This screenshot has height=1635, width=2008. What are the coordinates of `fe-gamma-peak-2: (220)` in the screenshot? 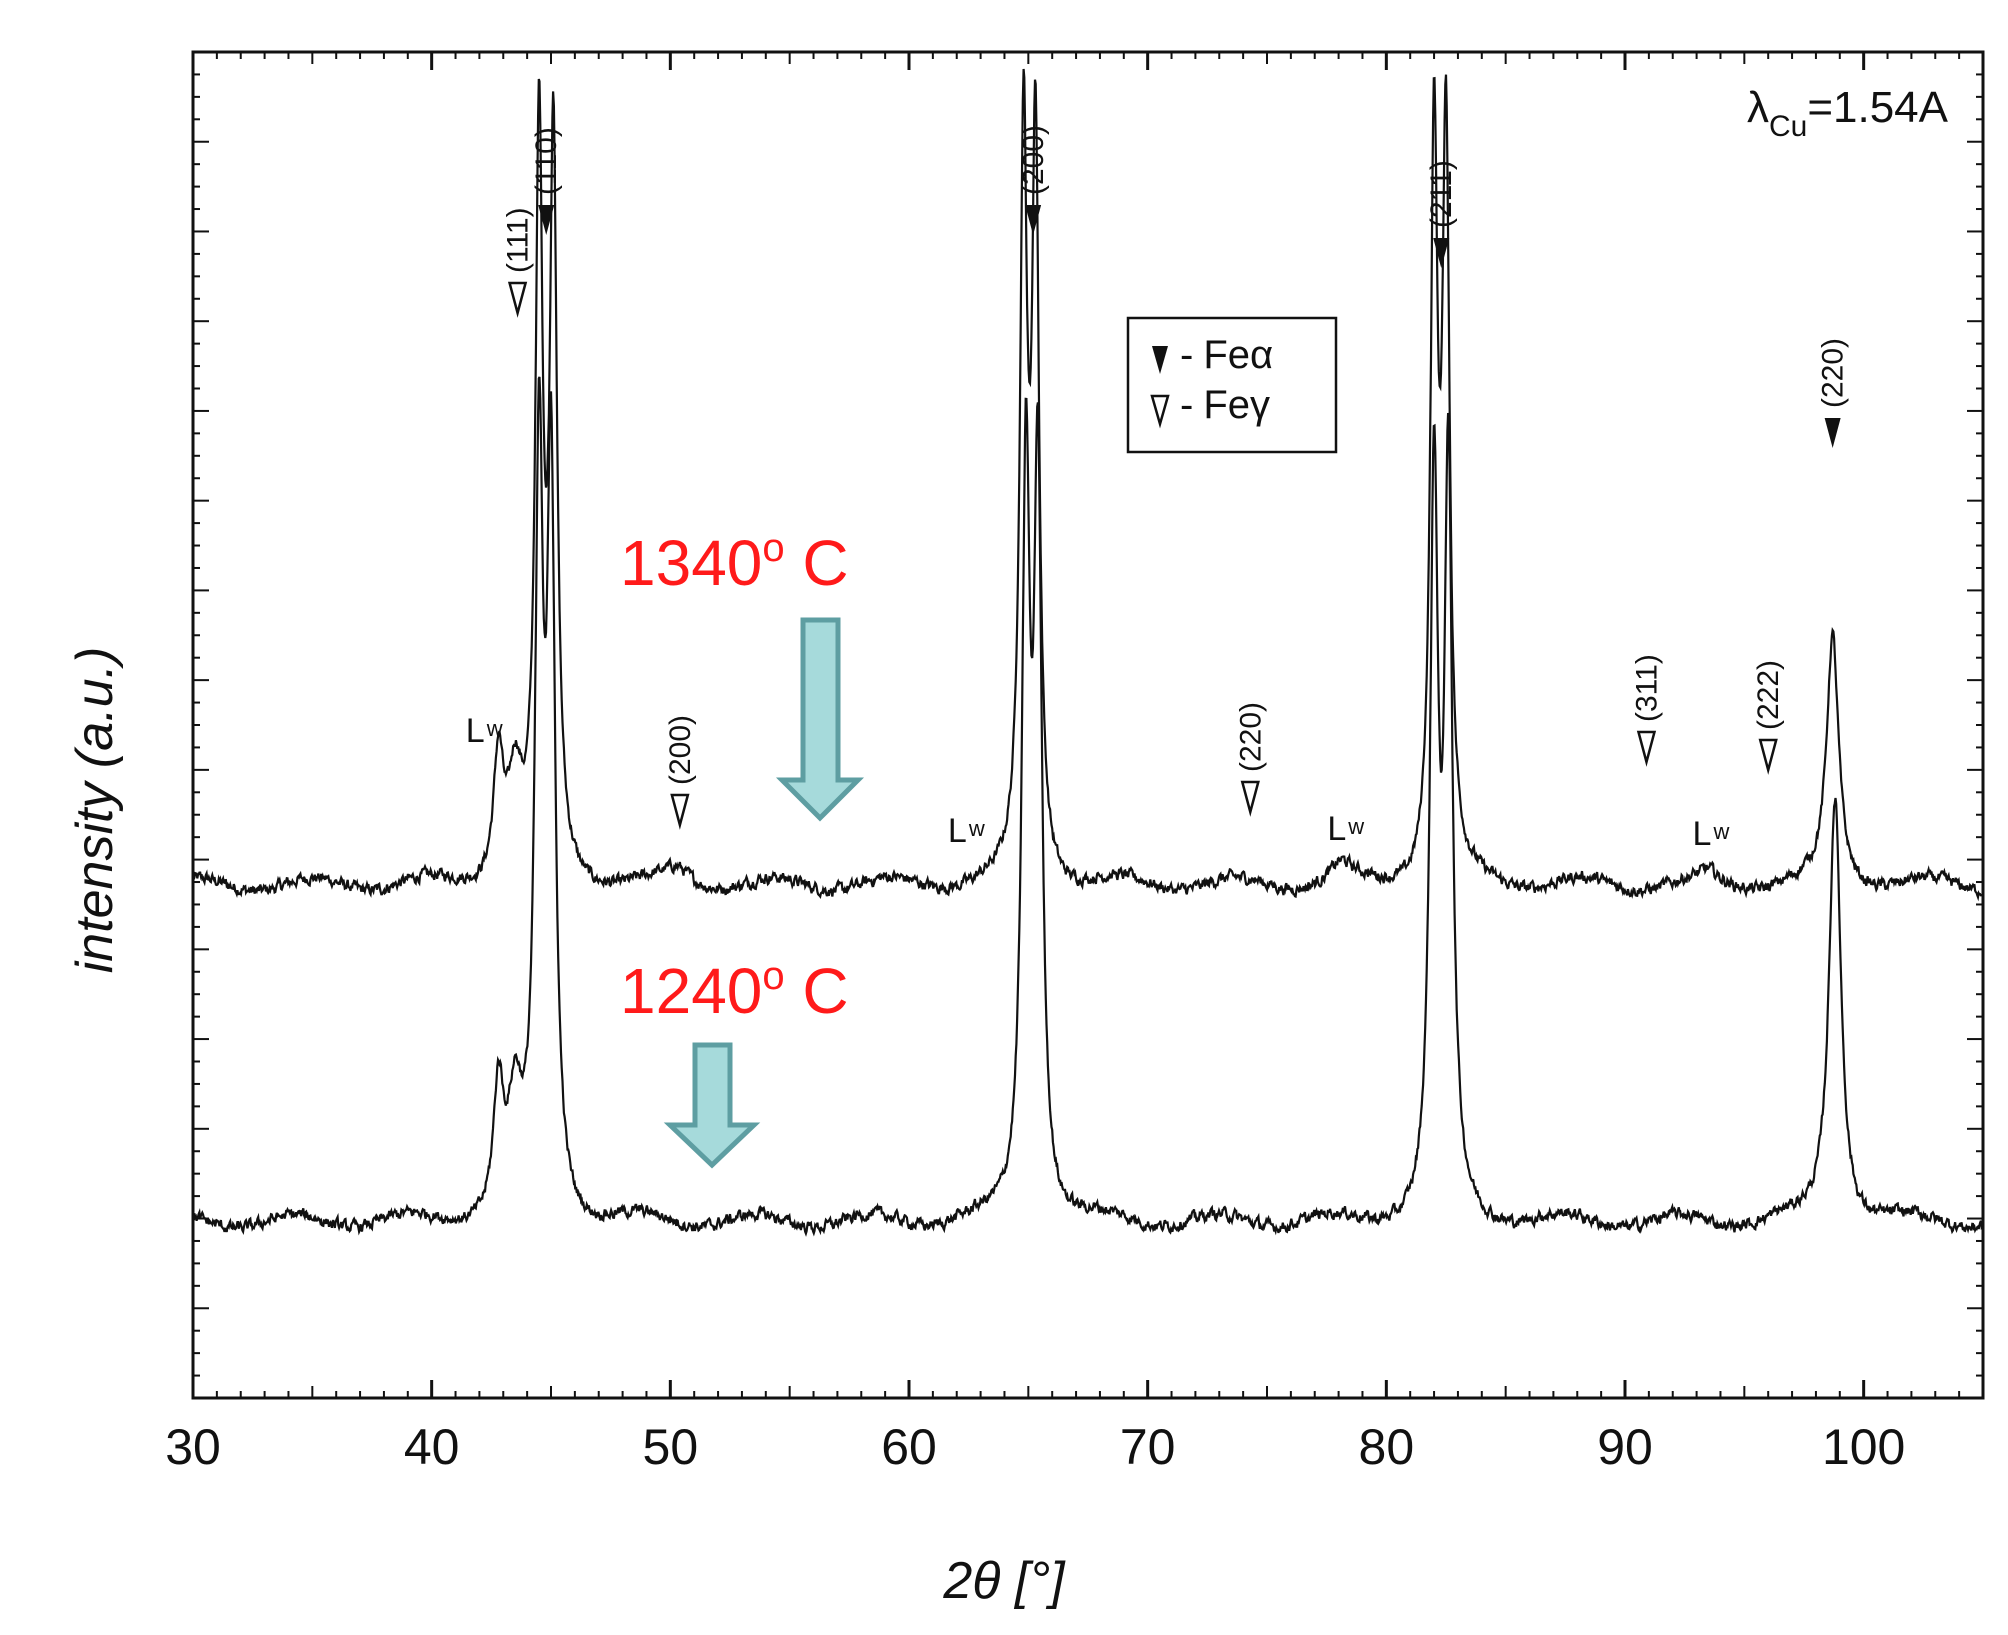 It's located at (1250, 759).